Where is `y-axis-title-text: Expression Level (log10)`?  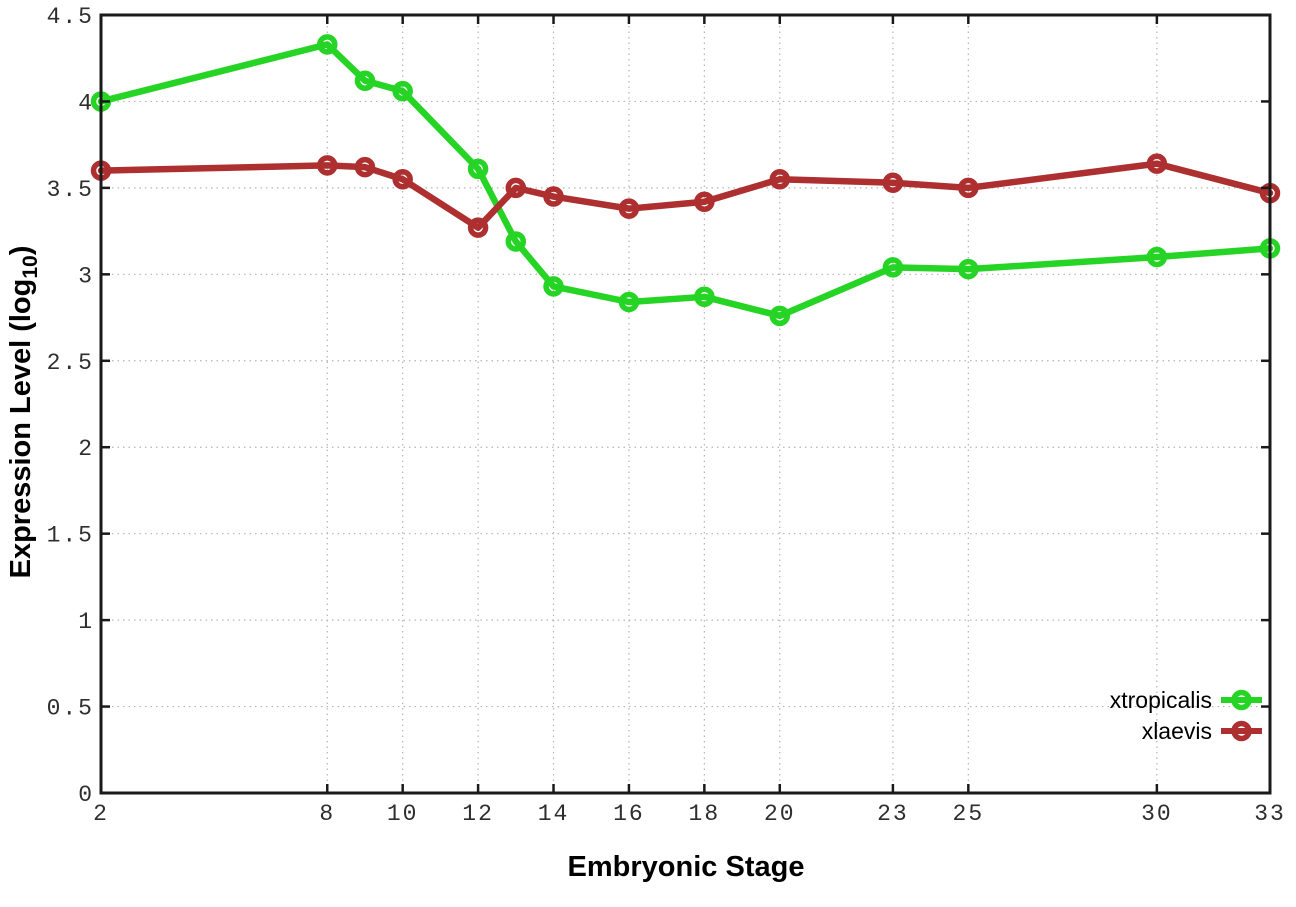 y-axis-title-text: Expression Level (log10) is located at coordinates (23, 412).